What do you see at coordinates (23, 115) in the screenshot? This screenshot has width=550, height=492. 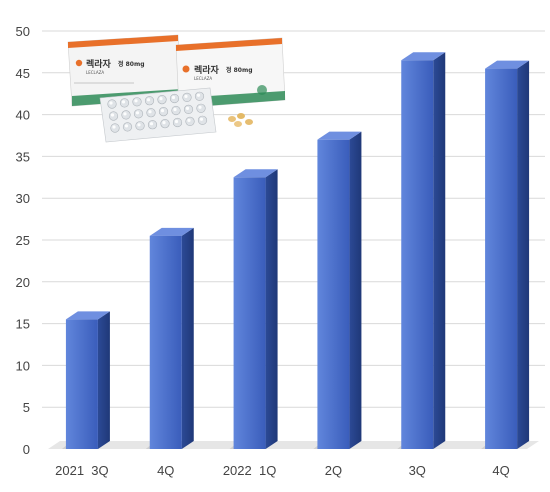 I see `y-tick-label: 40` at bounding box center [23, 115].